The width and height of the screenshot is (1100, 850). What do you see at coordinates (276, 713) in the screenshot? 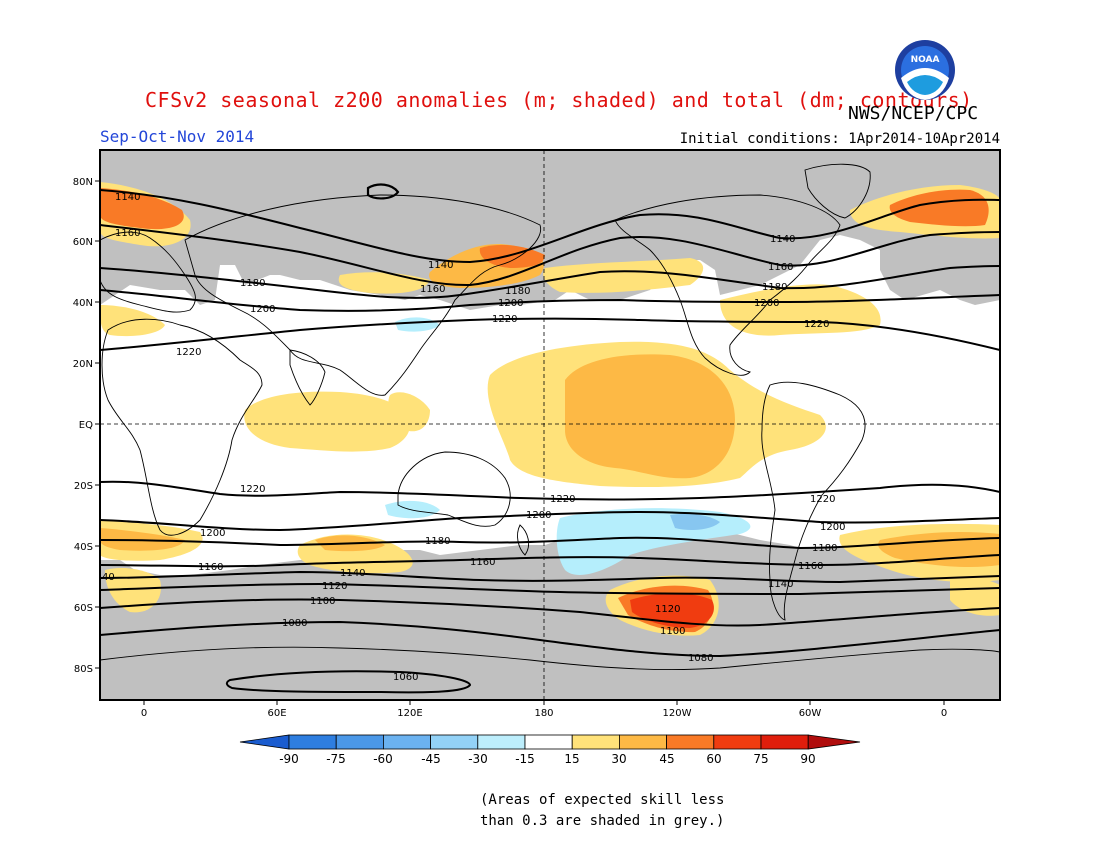
I see `lon-label: 60E` at bounding box center [276, 713].